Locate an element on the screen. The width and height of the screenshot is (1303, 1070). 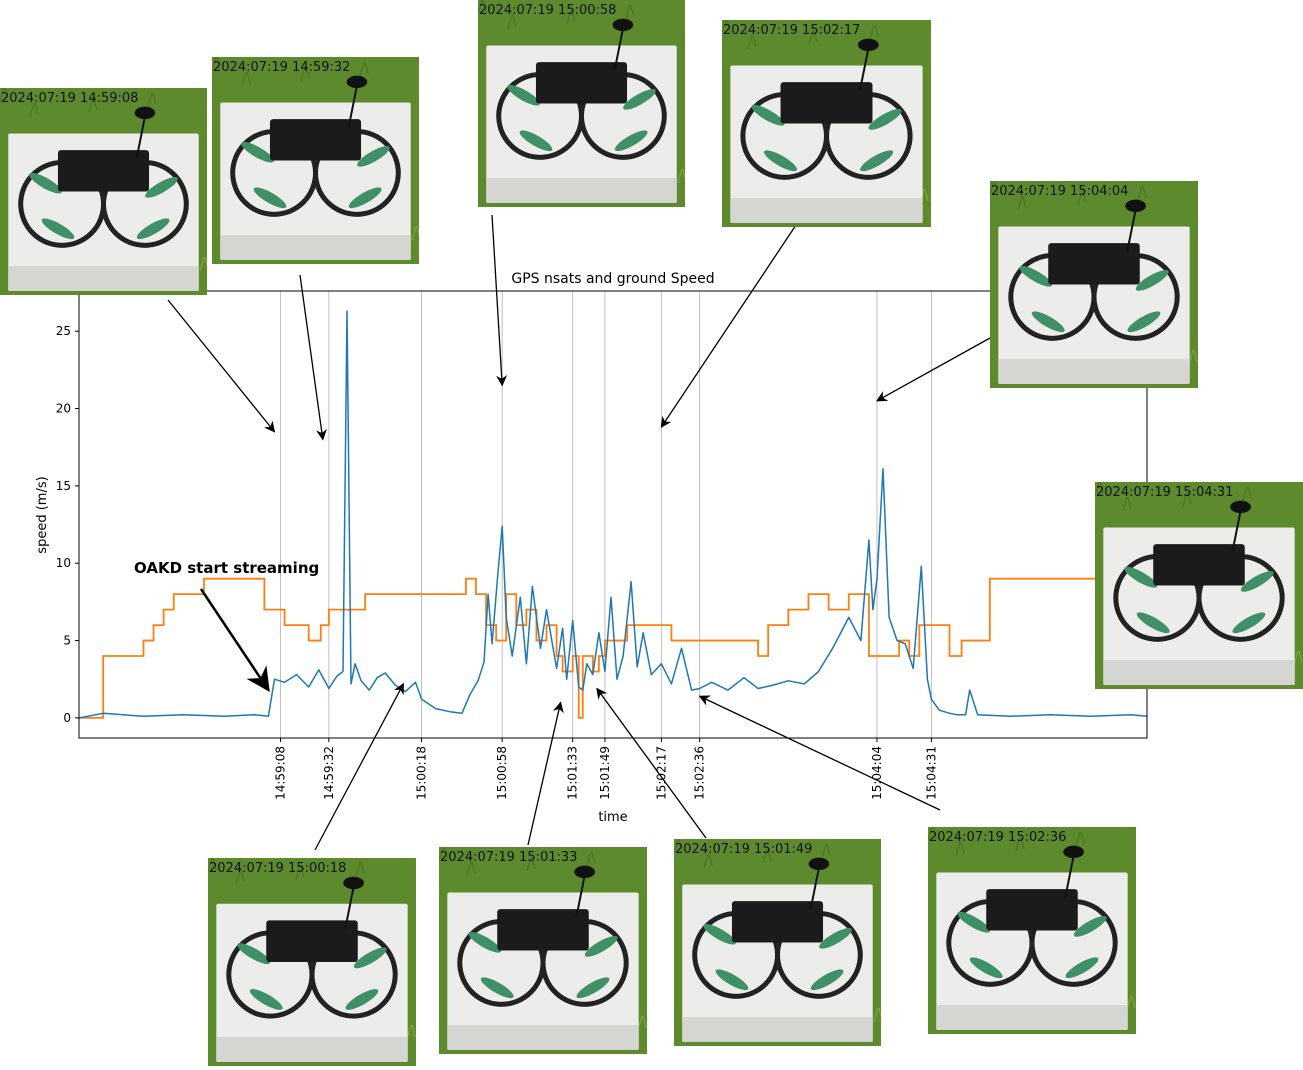
photo-timestamp: 2024:07:19 14:59:32 is located at coordinates (281, 67).